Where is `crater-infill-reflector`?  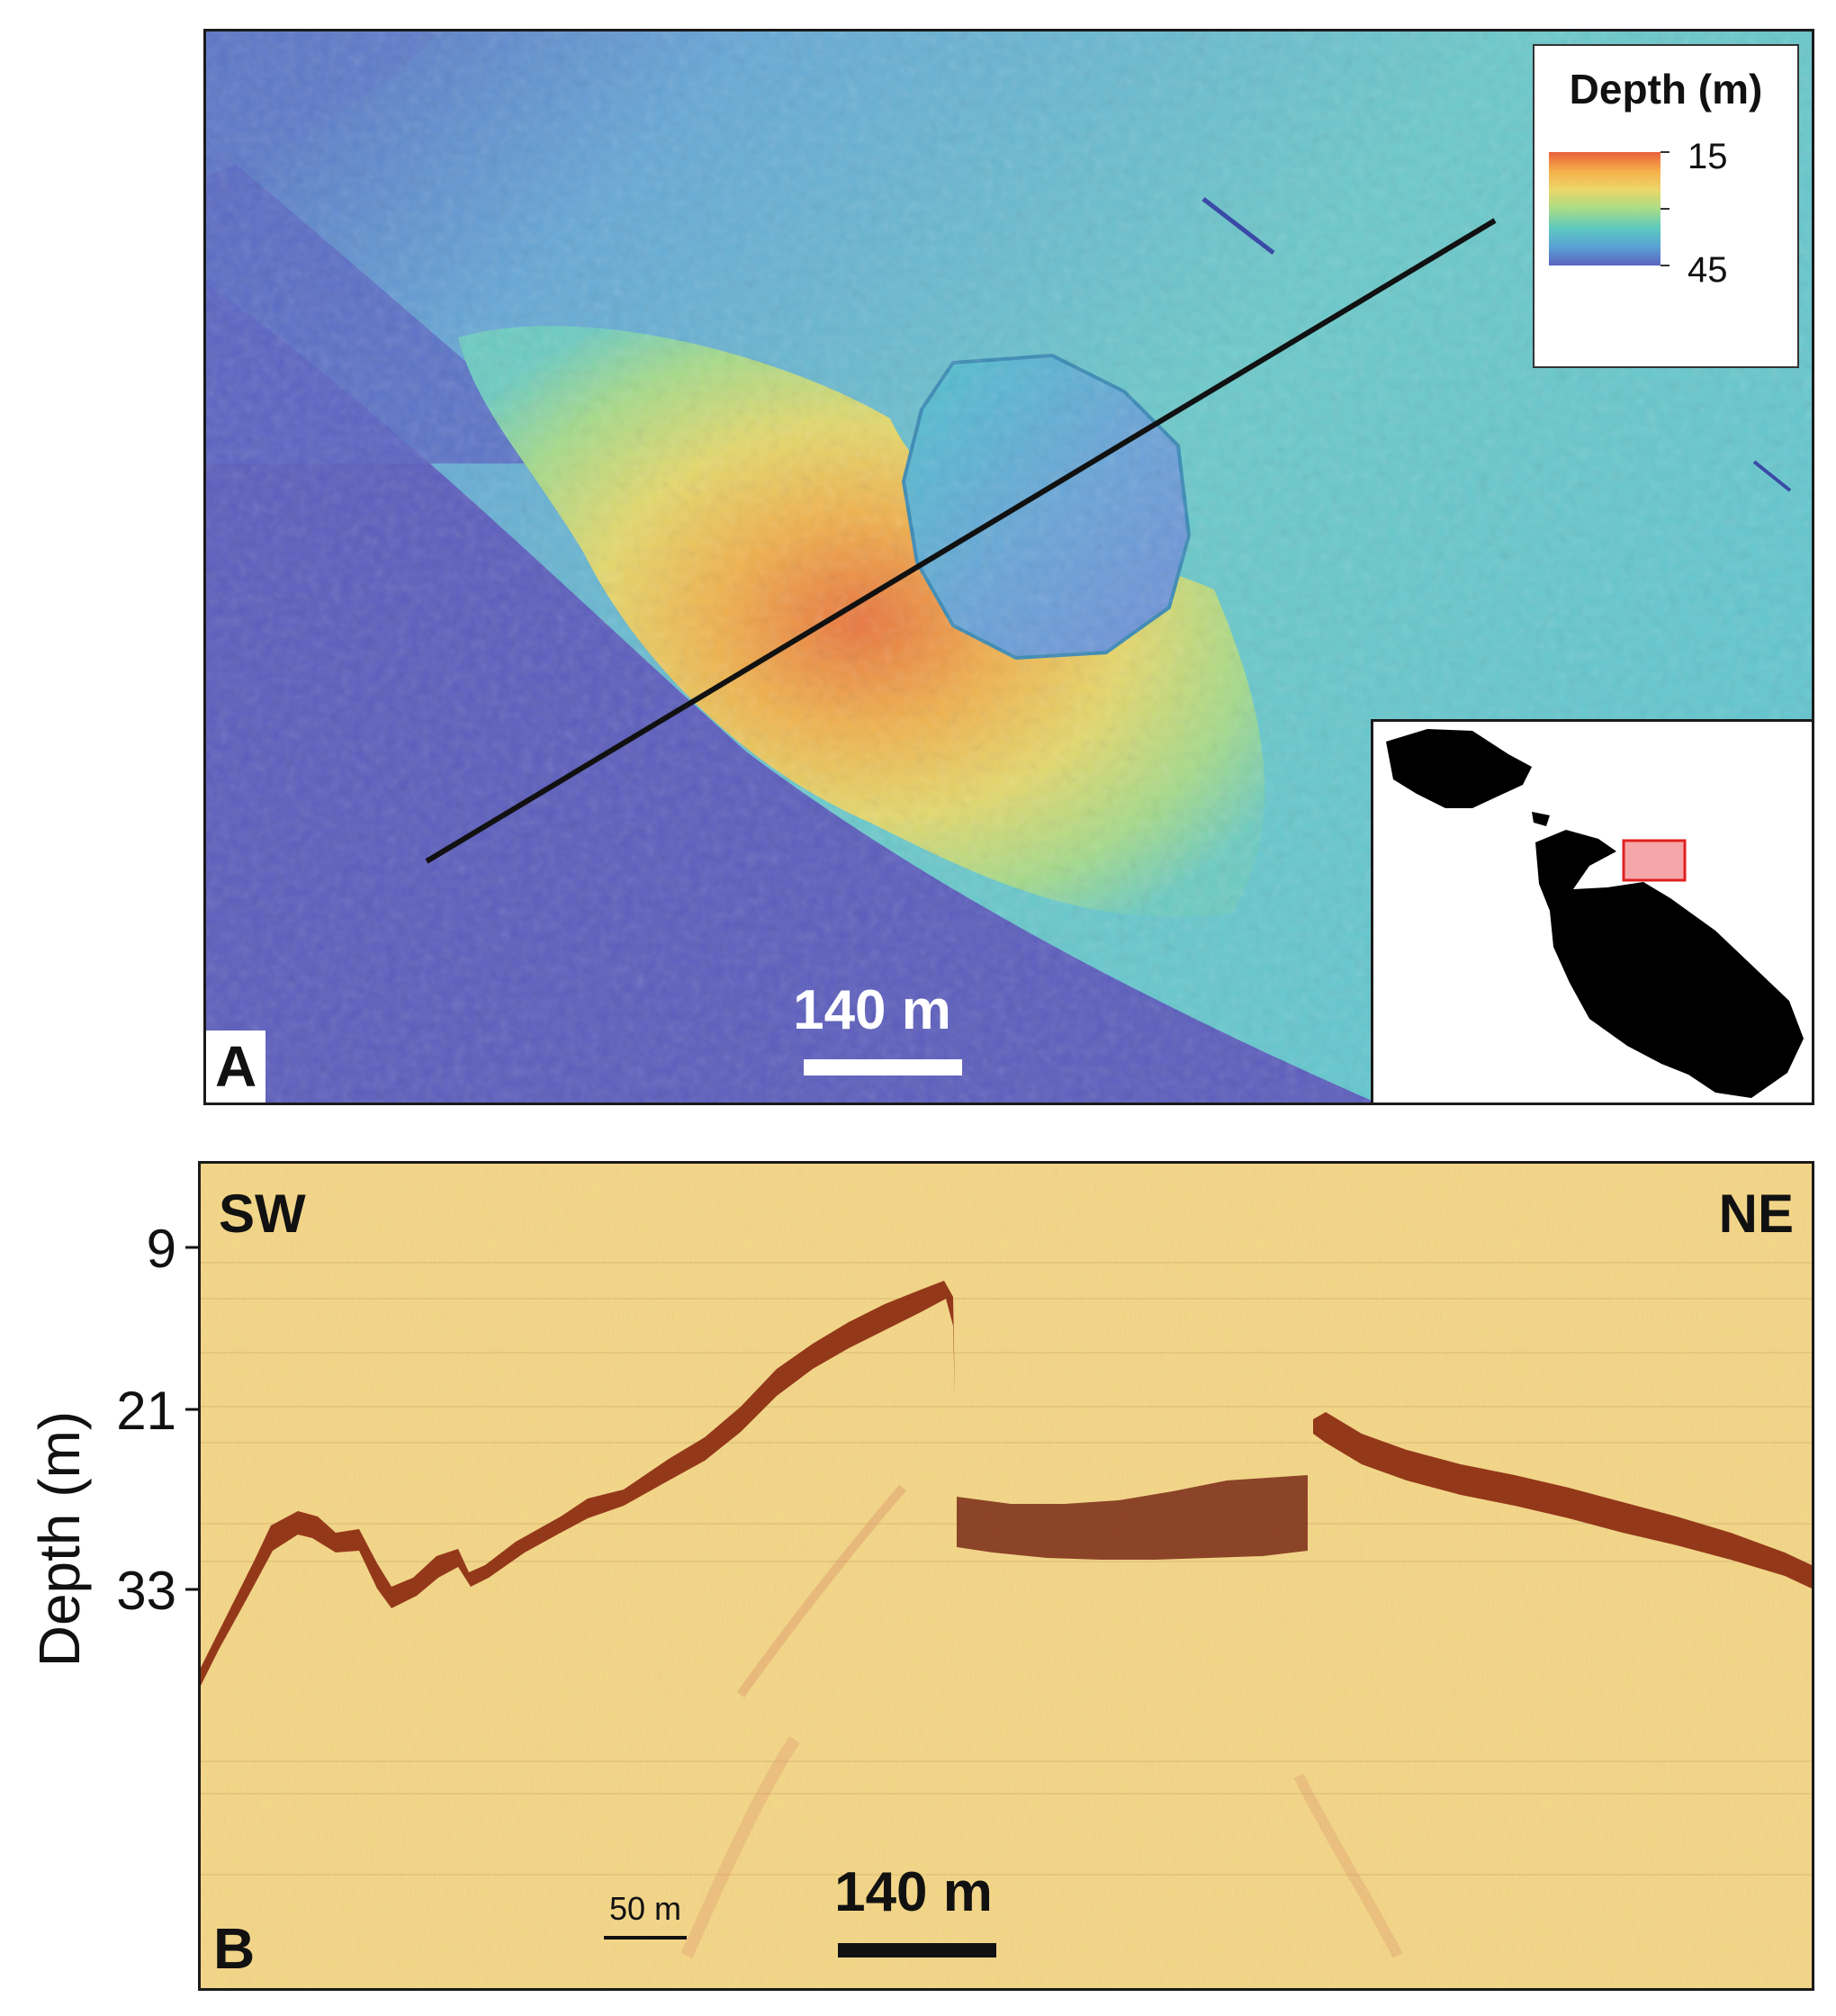
crater-infill-reflector is located at coordinates (1133, 1517).